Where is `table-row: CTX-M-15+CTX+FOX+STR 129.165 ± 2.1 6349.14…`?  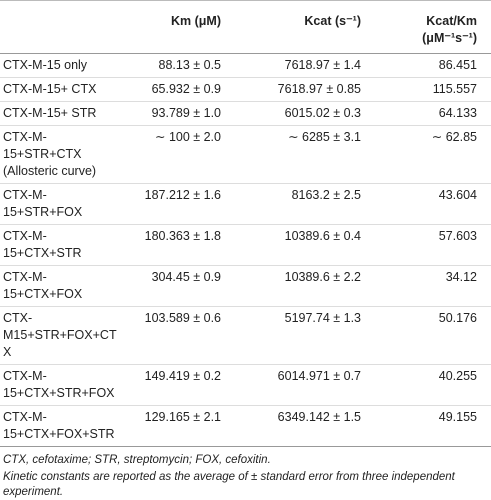
table-row: CTX-M-15+CTX+FOX+STR 129.165 ± 2.1 6349.14… is located at coordinates (245, 426).